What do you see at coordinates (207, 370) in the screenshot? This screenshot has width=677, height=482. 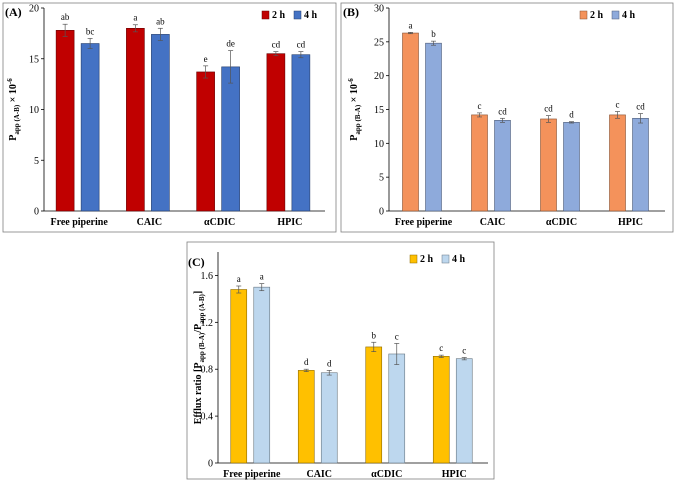 I see `y-tick-label: 0.8` at bounding box center [207, 370].